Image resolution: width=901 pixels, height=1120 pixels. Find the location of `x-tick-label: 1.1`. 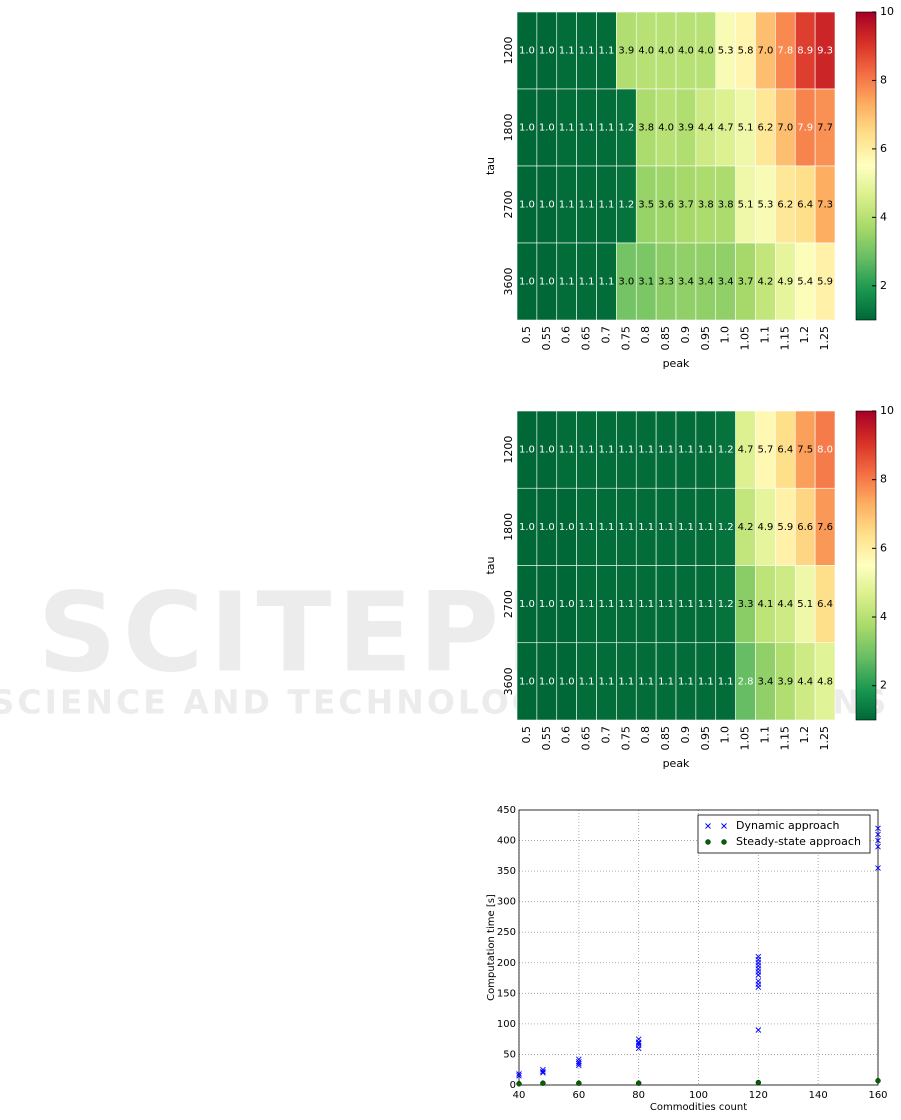

x-tick-label: 1.1 is located at coordinates (764, 735).